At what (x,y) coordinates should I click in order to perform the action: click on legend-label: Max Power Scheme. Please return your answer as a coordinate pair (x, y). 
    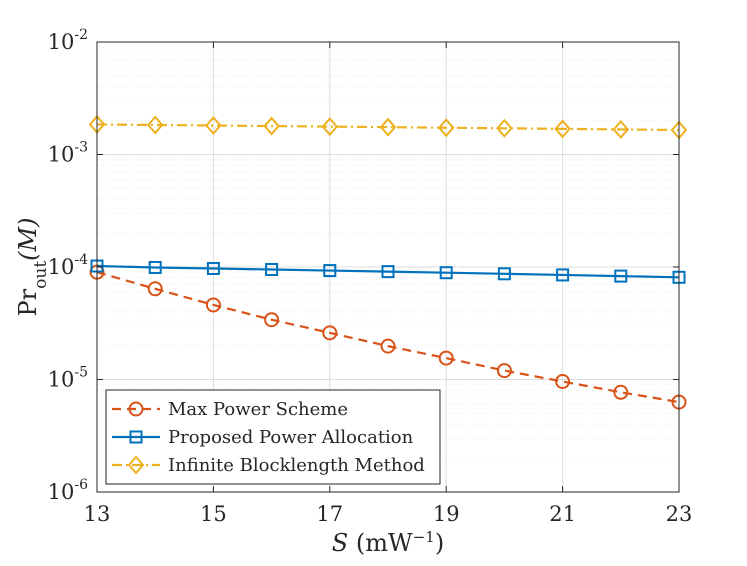
    Looking at the image, I should click on (258, 409).